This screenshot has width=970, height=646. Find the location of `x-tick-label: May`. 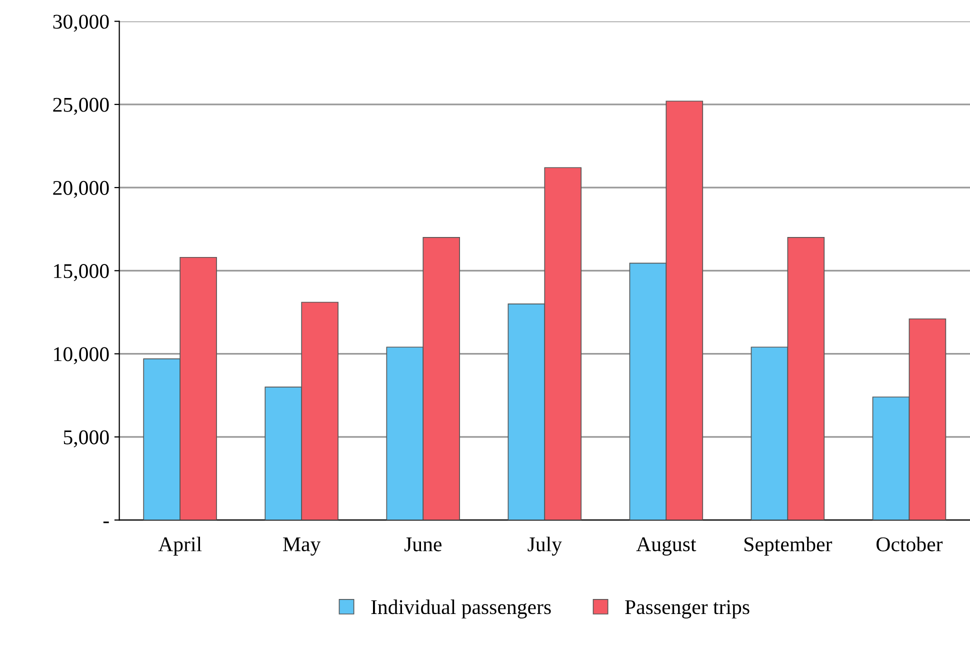

x-tick-label: May is located at coordinates (302, 546).